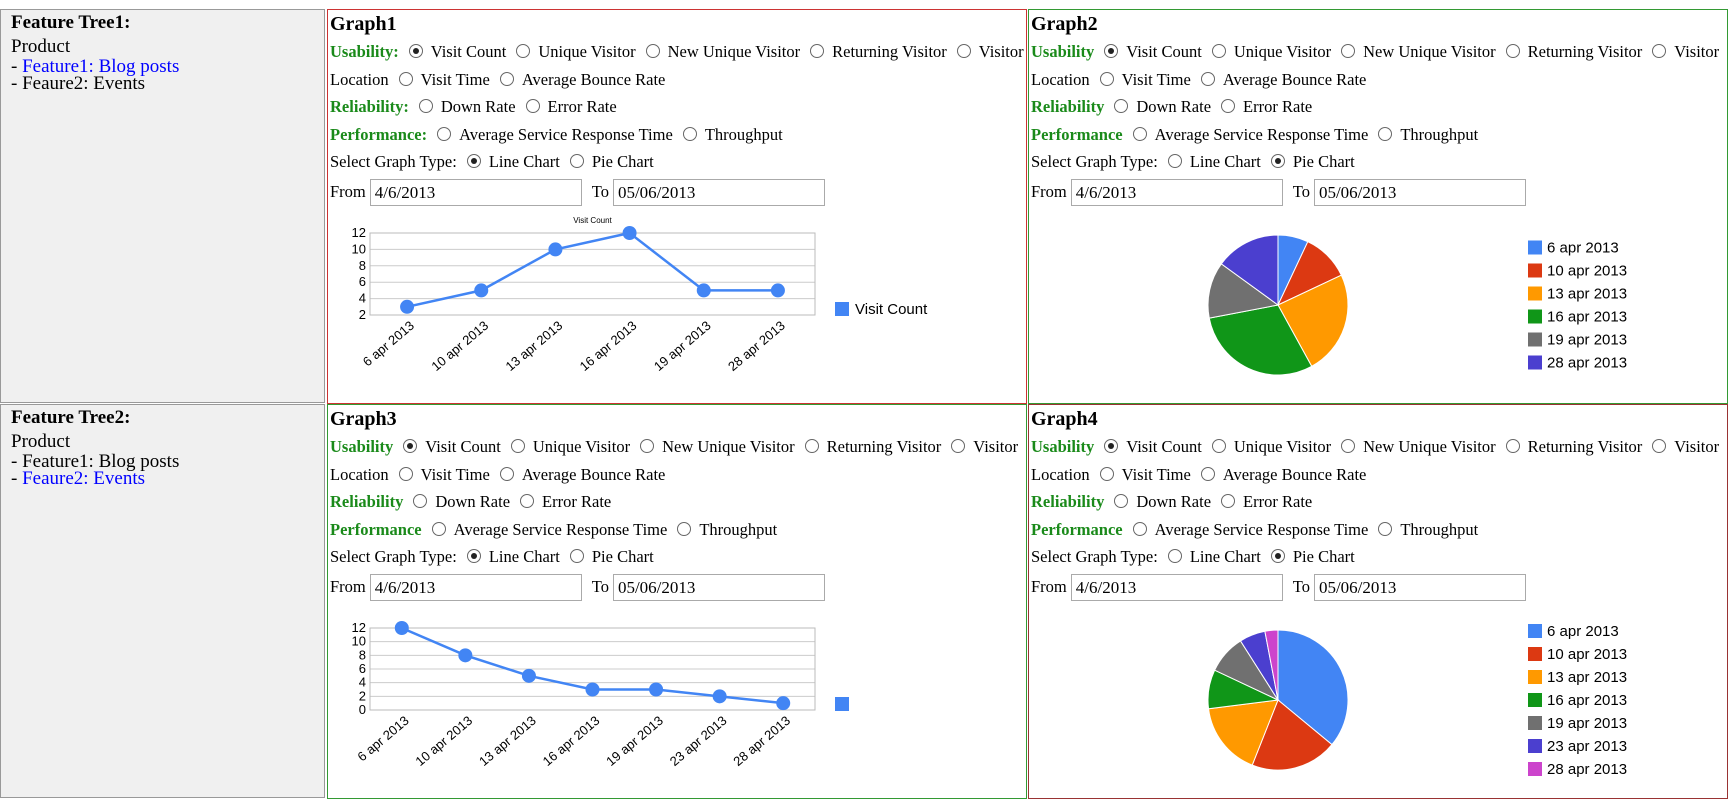  I want to click on x-tick-label: 10 apr 2013, so click(459, 346).